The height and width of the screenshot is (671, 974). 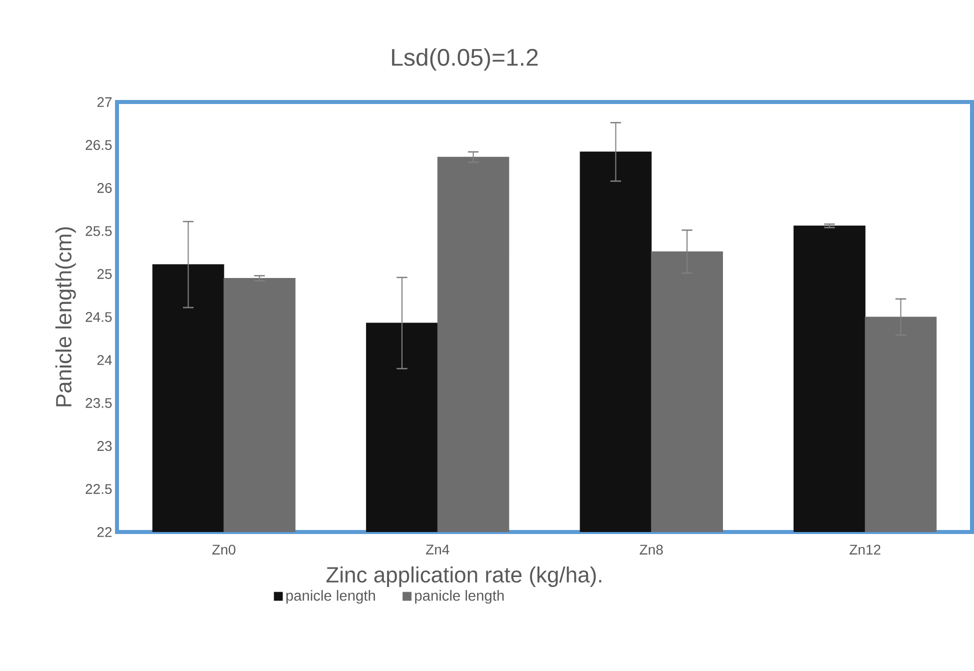 I want to click on x-tick-label: Zn12, so click(x=865, y=549).